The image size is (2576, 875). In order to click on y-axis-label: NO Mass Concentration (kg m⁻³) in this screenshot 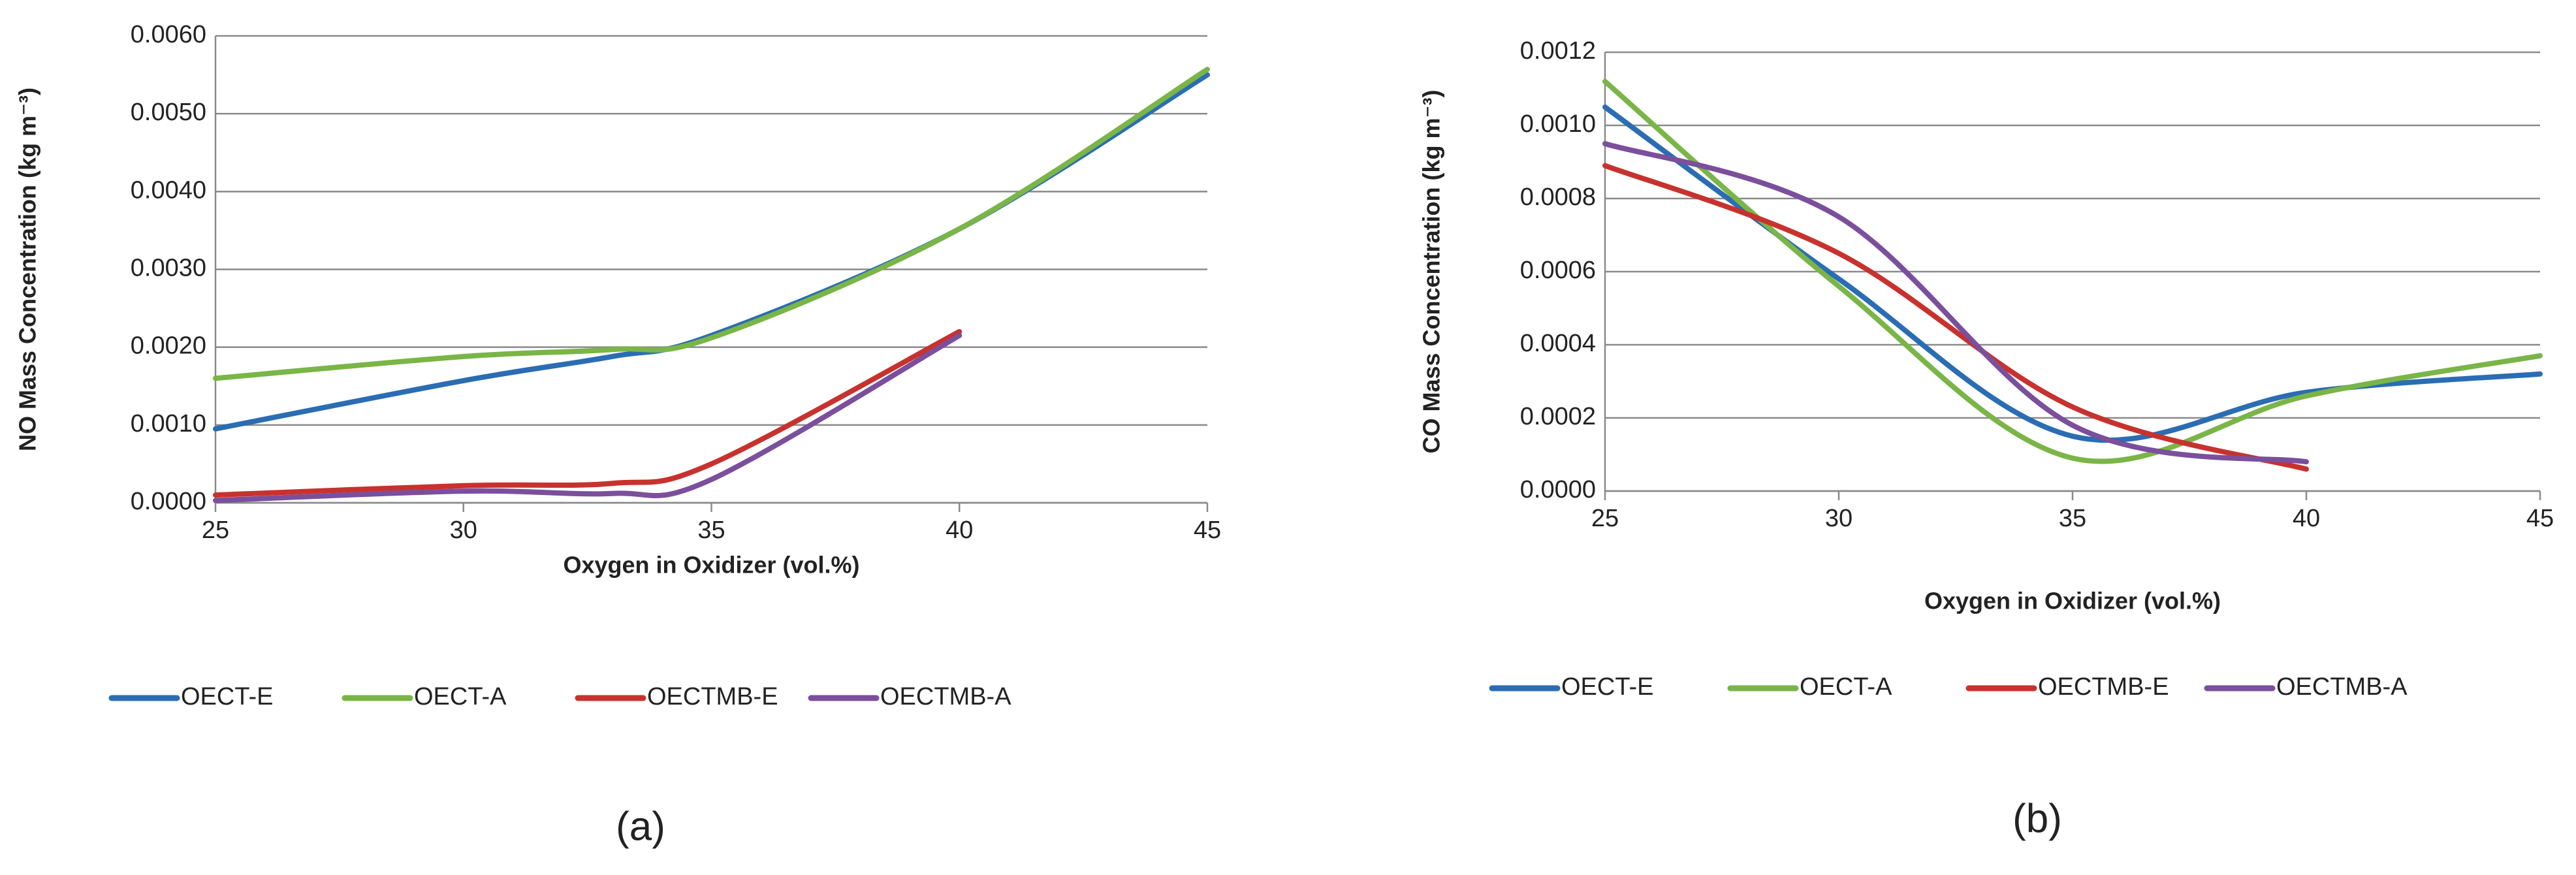, I will do `click(28, 269)`.